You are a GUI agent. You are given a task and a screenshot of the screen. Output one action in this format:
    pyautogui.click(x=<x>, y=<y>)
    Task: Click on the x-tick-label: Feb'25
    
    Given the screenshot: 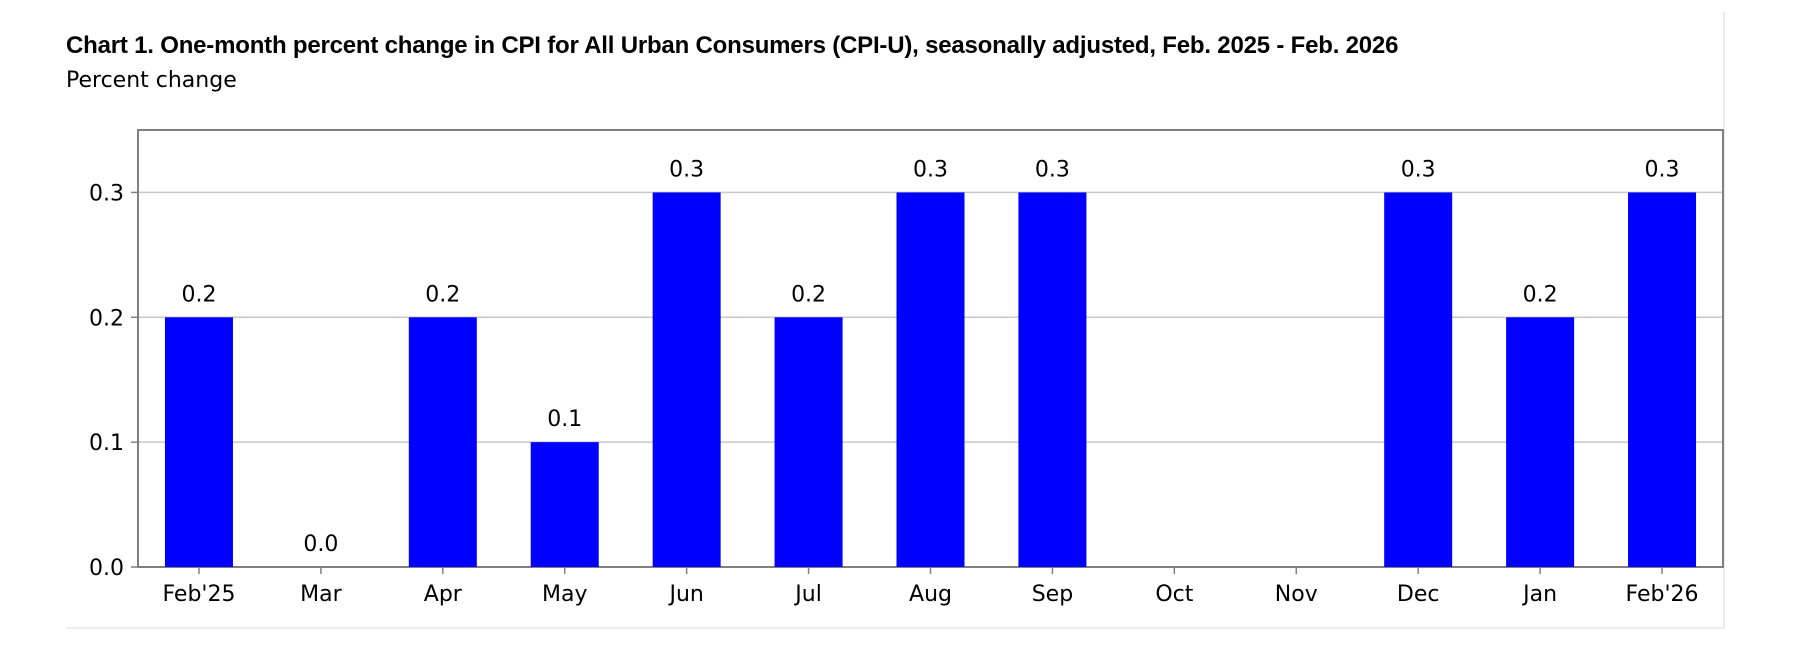 What is the action you would take?
    pyautogui.click(x=198, y=594)
    